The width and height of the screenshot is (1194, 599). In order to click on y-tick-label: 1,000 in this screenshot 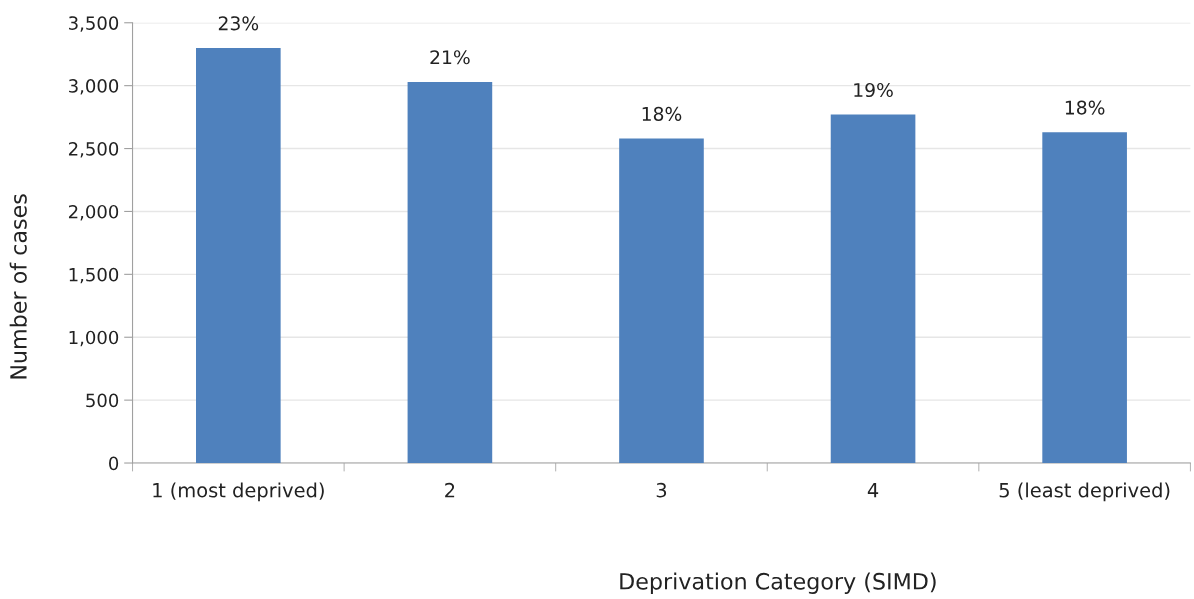, I will do `click(94, 338)`.